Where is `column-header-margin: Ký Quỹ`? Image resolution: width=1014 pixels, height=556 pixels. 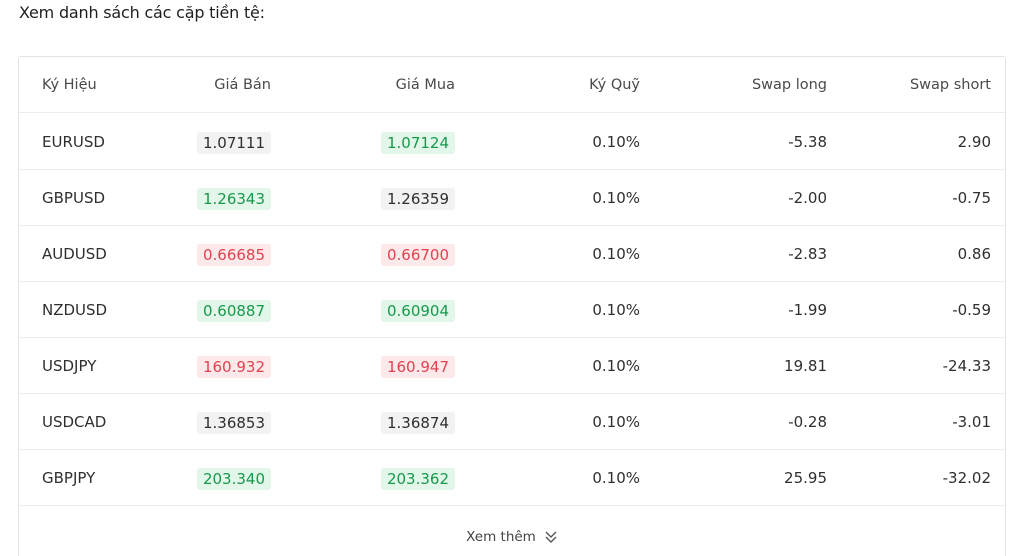 column-header-margin: Ký Quỹ is located at coordinates (614, 85).